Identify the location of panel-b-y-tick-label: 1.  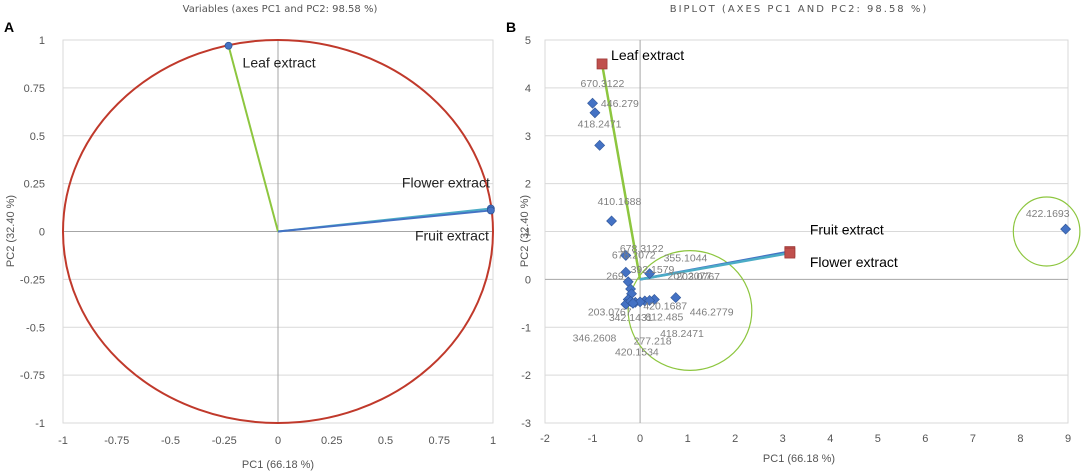
(528, 233).